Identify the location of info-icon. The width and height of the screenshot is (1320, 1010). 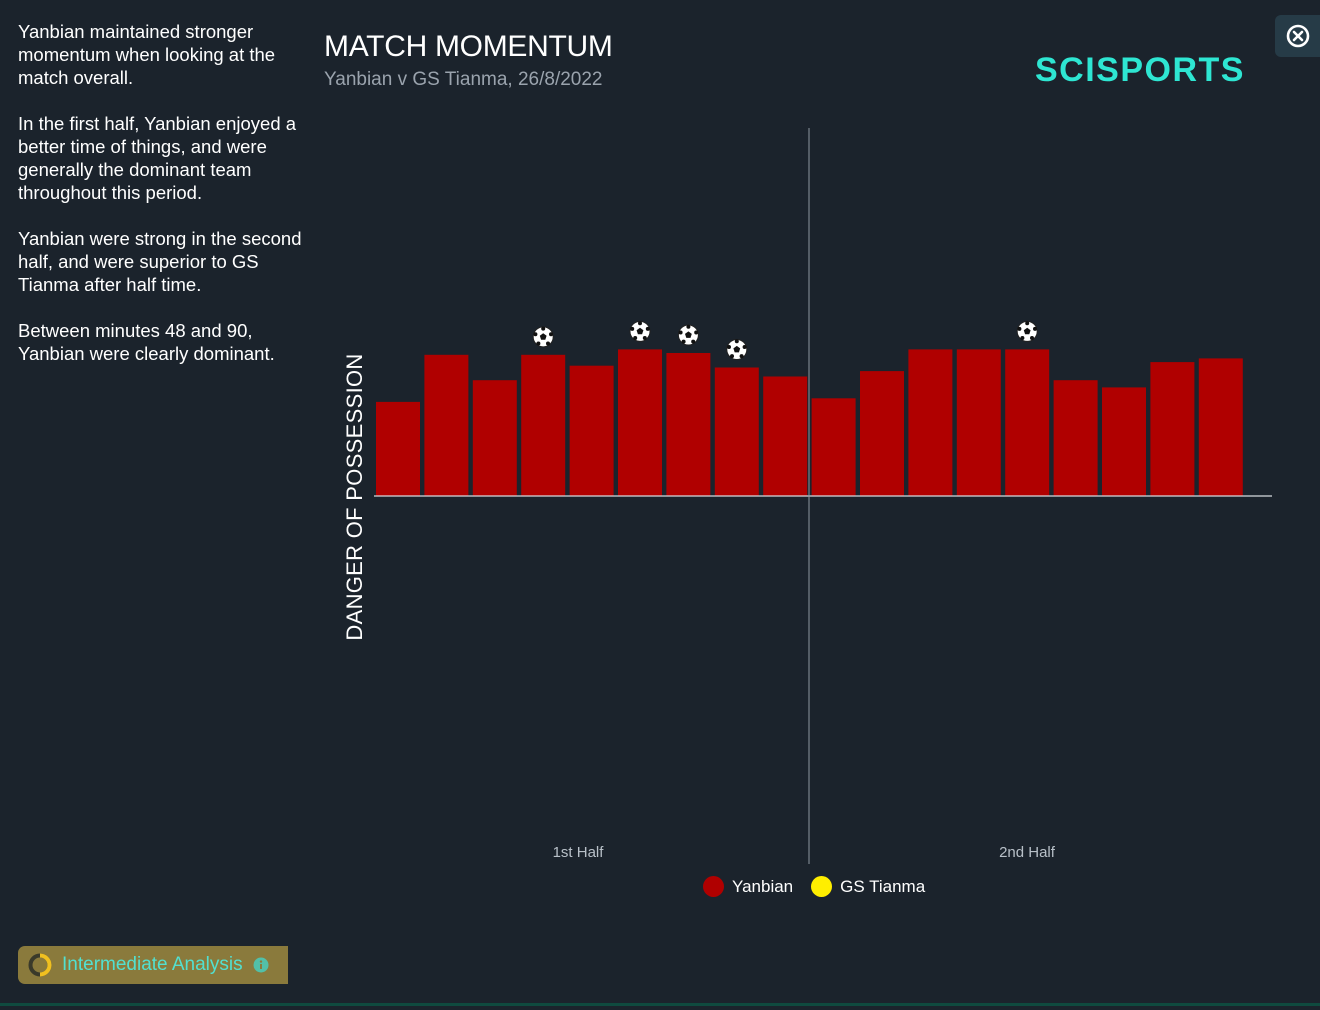
(261, 965).